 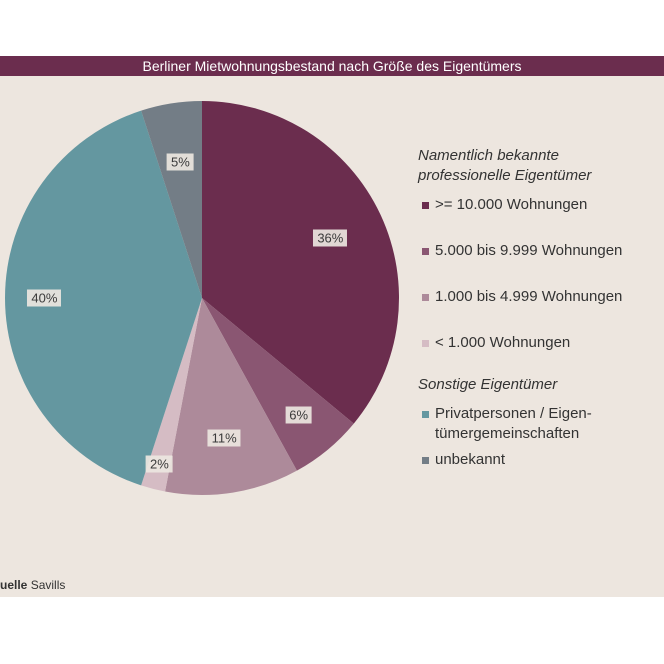 I want to click on legend-label: 1.000 bis 4.999 Wohnungen, so click(x=529, y=296).